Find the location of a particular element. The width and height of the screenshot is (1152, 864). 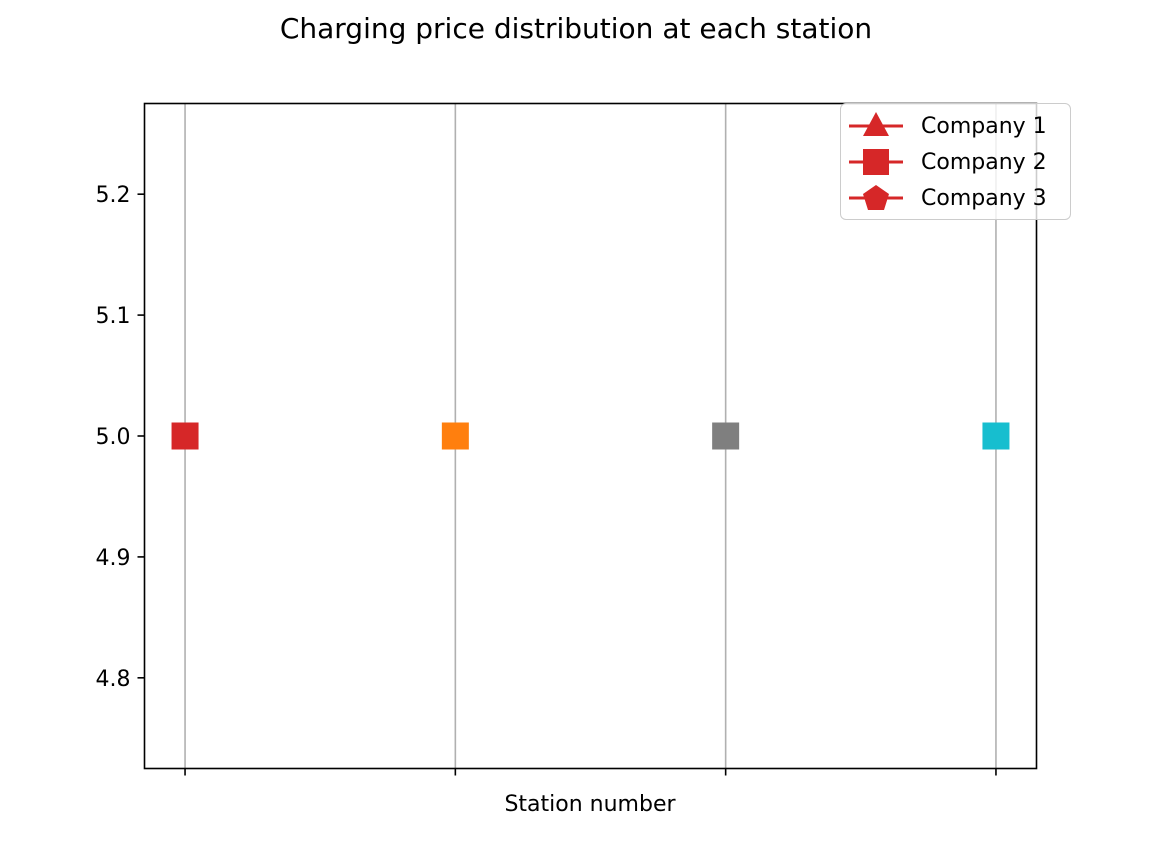

triangle-marker-icon is located at coordinates (876, 124).